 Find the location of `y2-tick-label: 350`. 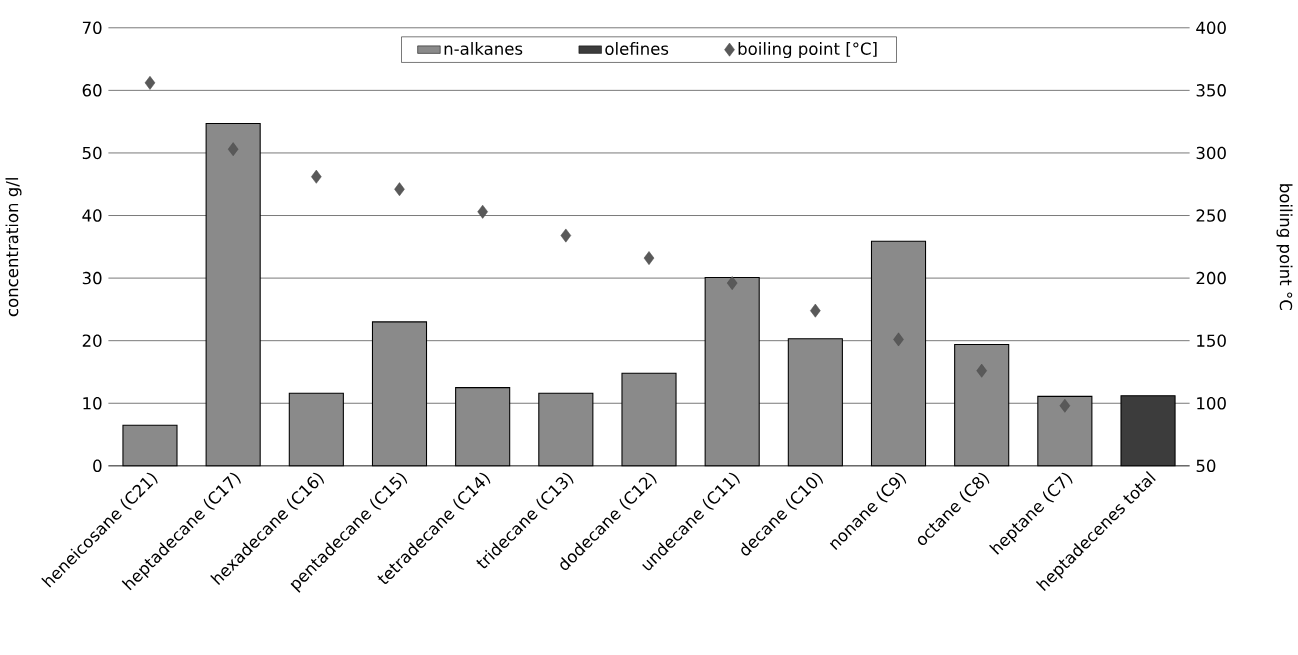

y2-tick-label: 350 is located at coordinates (1211, 90).